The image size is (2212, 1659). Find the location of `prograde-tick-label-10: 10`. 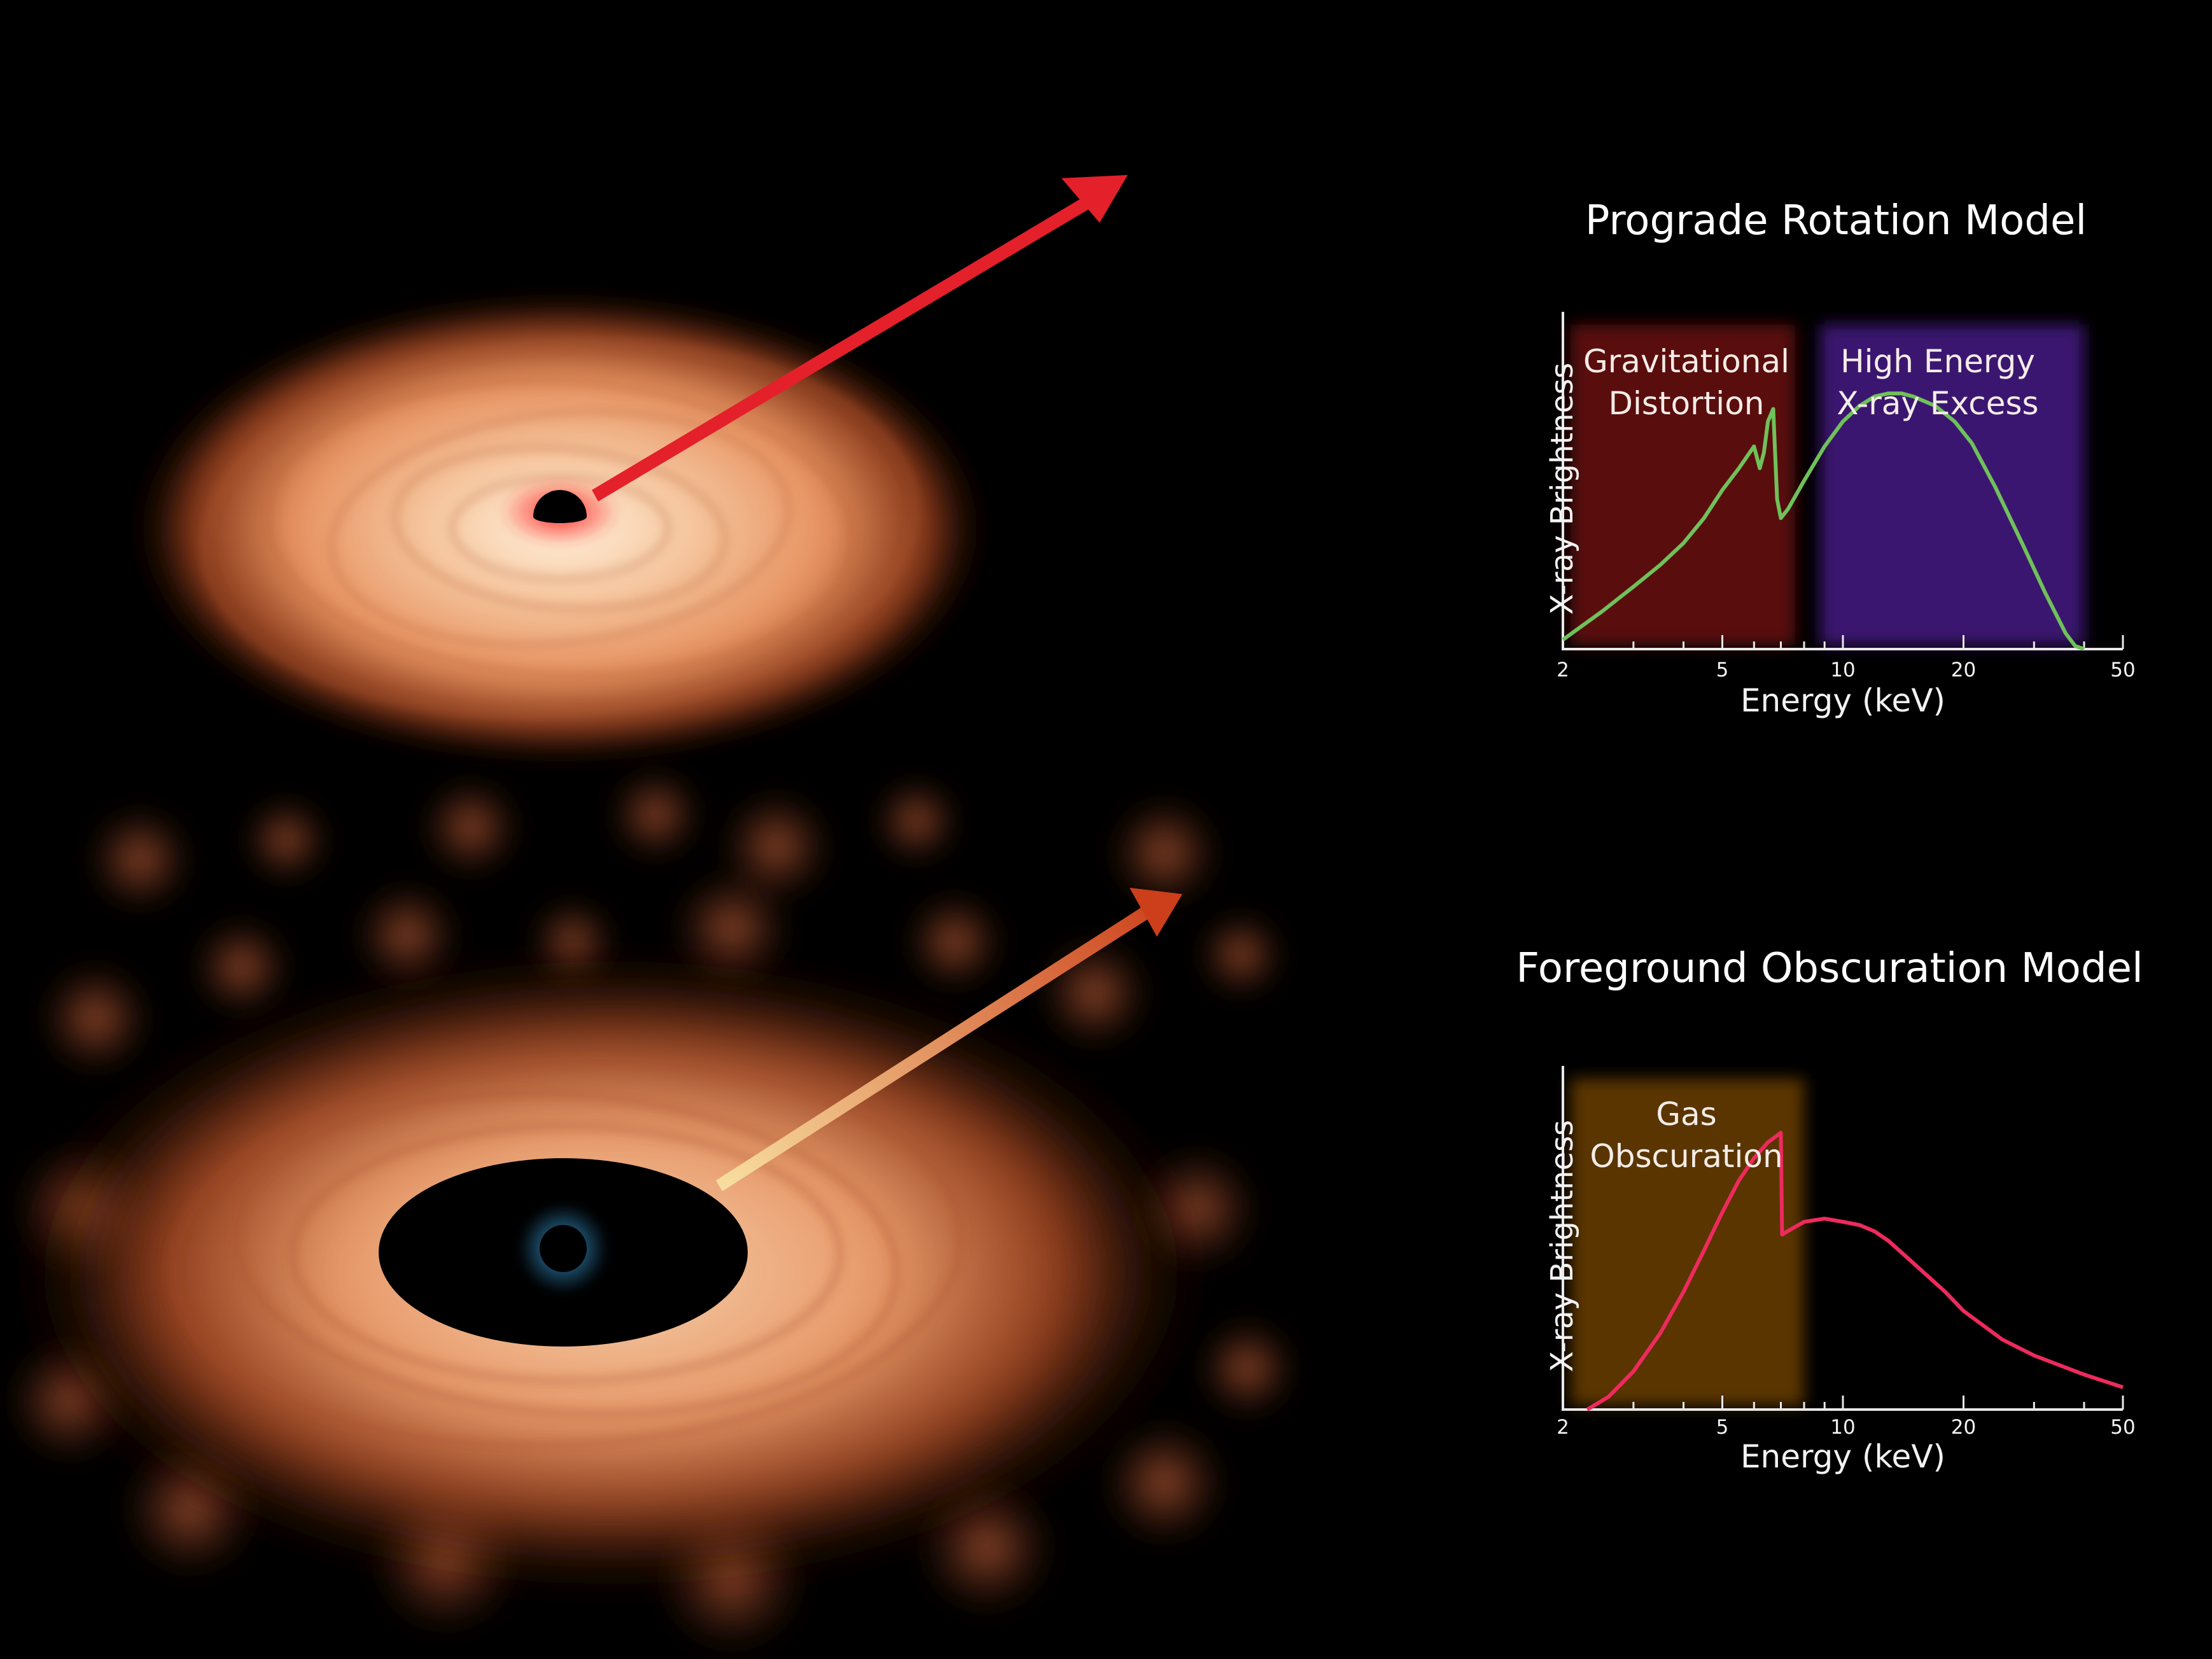

prograde-tick-label-10: 10 is located at coordinates (1843, 670).